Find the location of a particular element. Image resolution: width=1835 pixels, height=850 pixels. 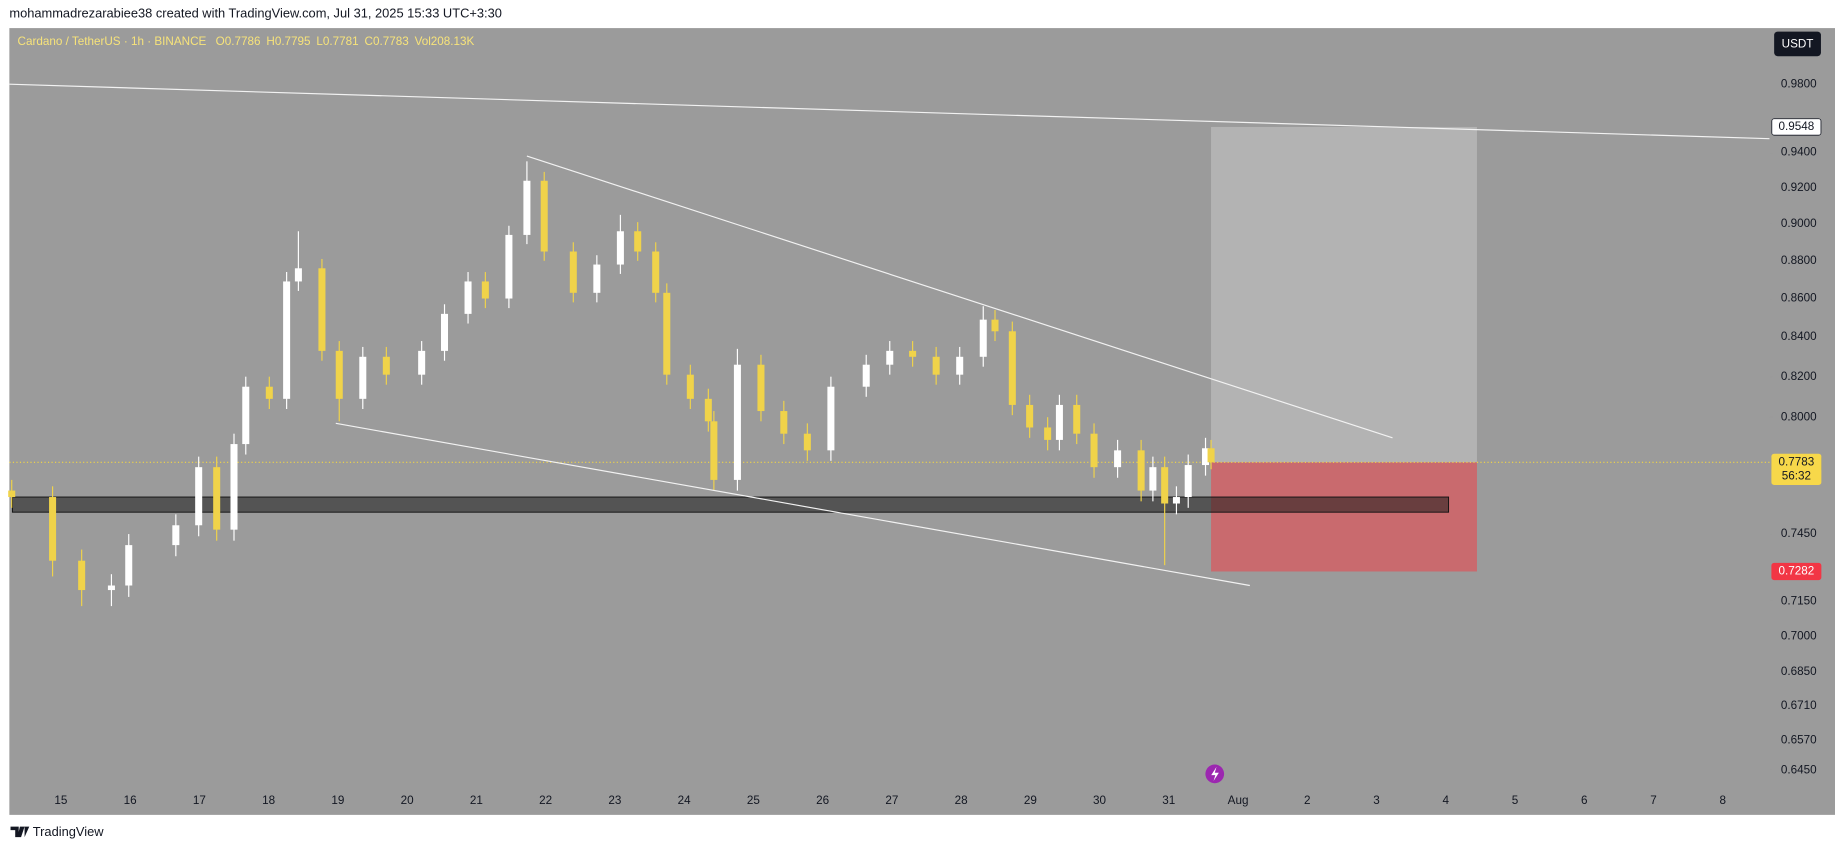

x-tick-label: 19 is located at coordinates (337, 800).